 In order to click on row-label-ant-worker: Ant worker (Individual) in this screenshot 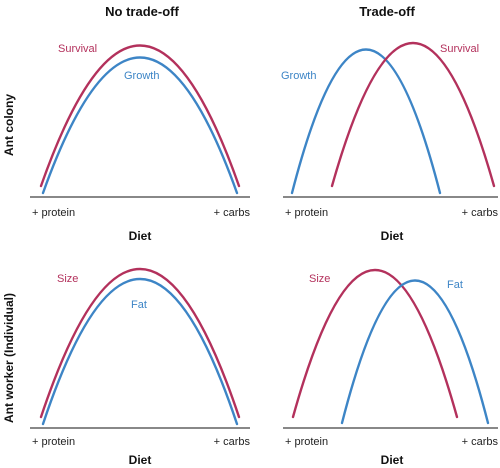, I will do `click(9, 358)`.